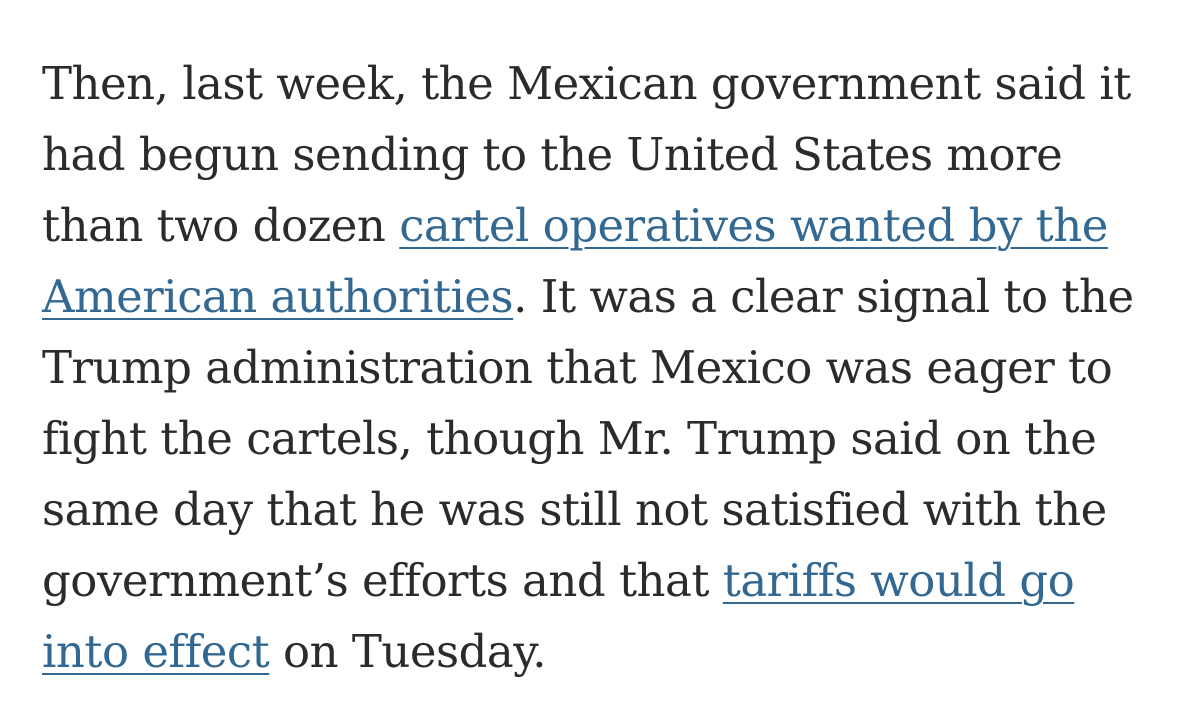  I want to click on line-9-text: on Tuesday., so click(408, 651).